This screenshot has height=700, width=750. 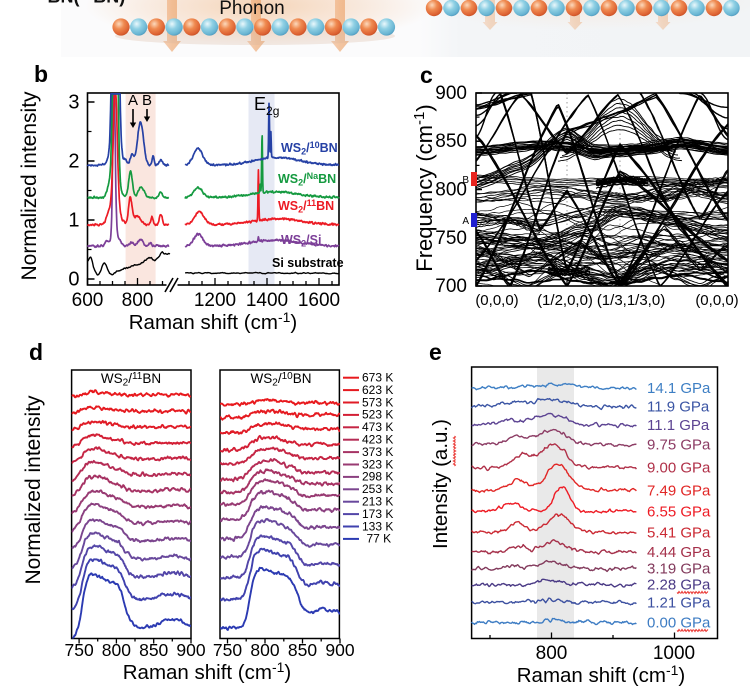 I want to click on svg-text: 14.1 GPa, so click(x=679, y=388).